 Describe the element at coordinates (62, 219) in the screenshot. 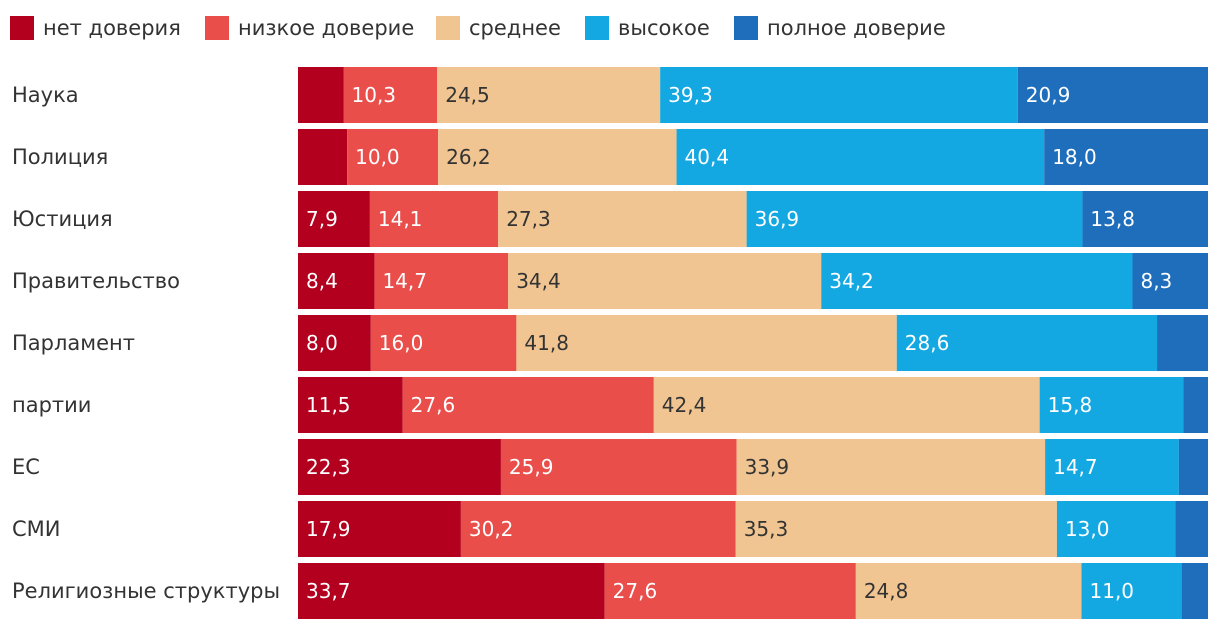

I see `category-label: Юстиция` at that location.